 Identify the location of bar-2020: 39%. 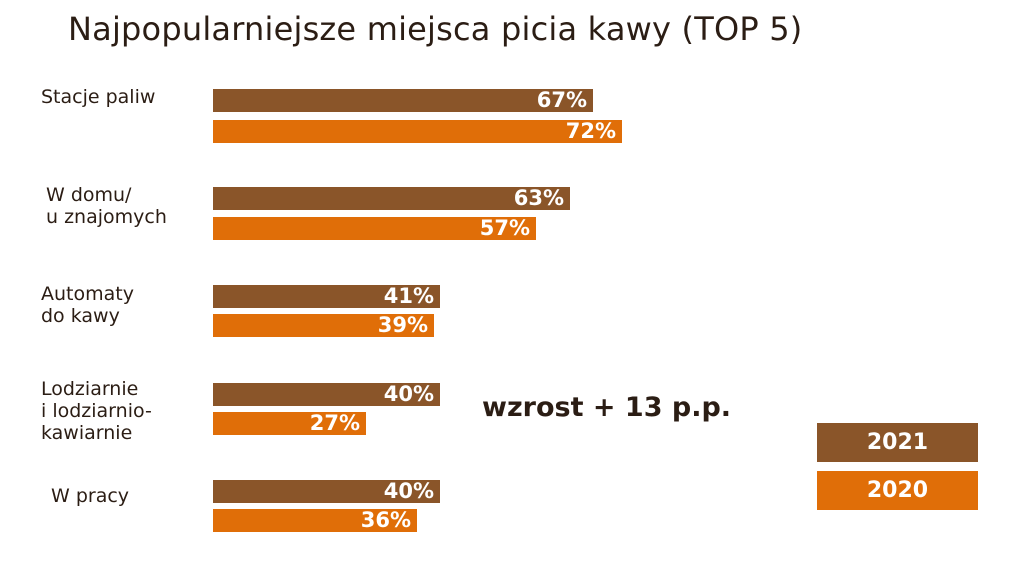
(323, 325).